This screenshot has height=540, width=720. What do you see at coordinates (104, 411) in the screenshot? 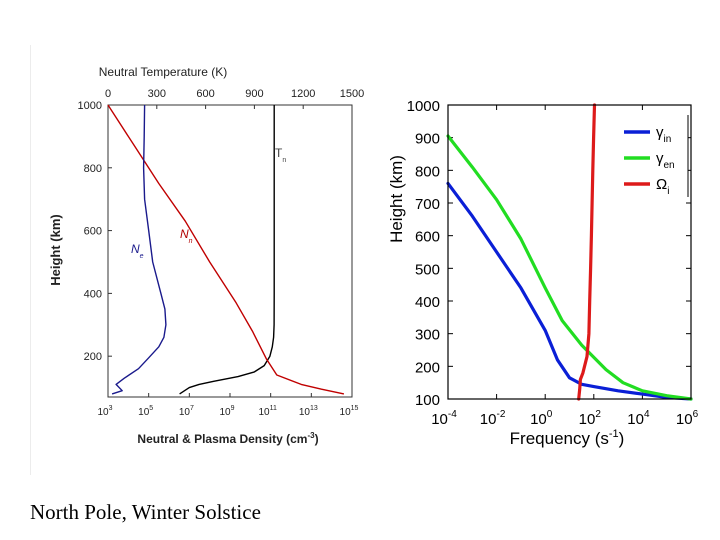
I see `x-tick-label: 10³` at bounding box center [104, 411].